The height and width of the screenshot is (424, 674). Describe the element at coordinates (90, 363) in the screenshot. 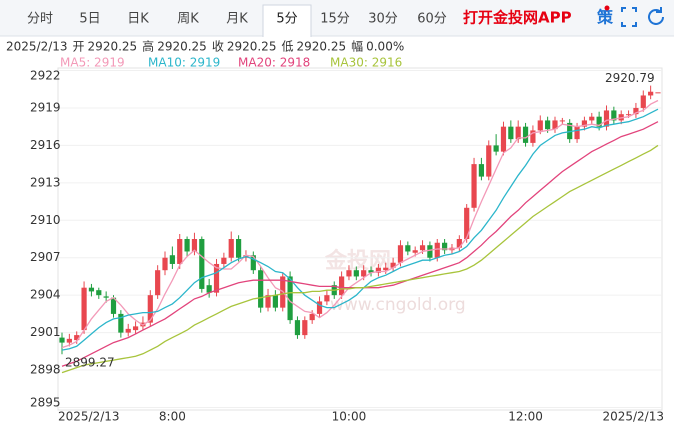

I see `low-label: 2899.27` at that location.